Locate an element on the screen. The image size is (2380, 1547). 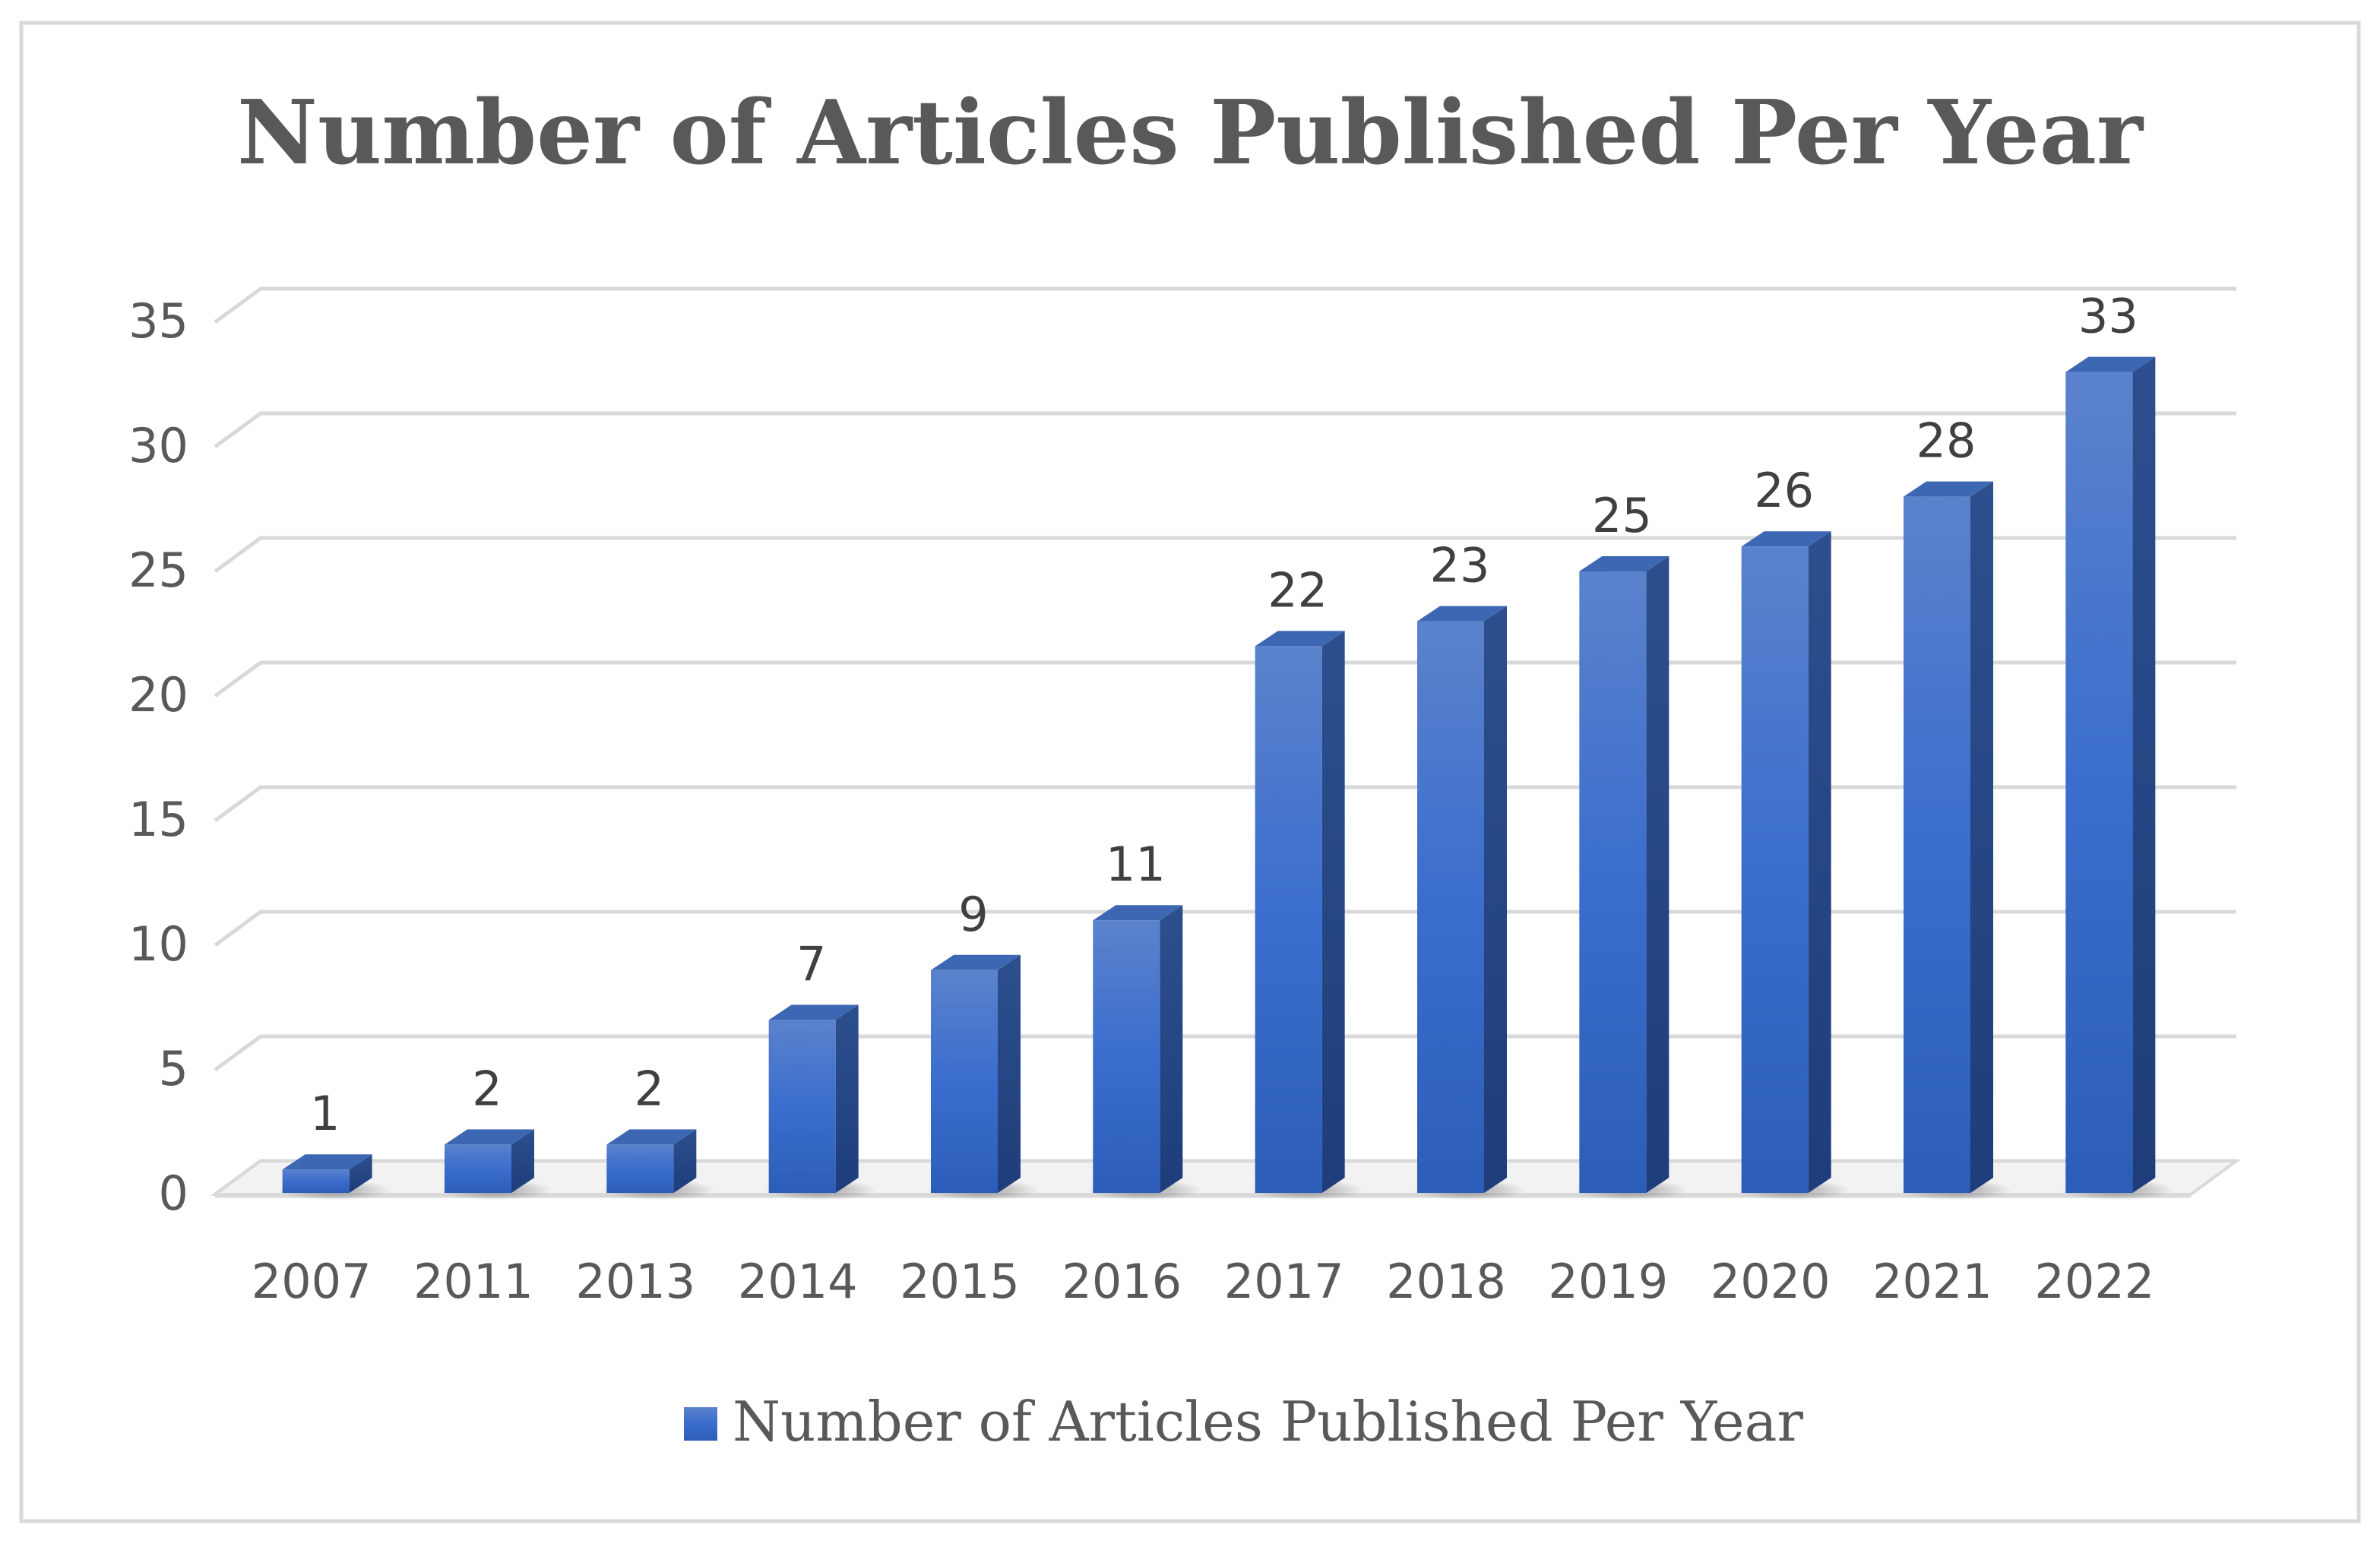
x-tick-label: 2018 is located at coordinates (1446, 1281).